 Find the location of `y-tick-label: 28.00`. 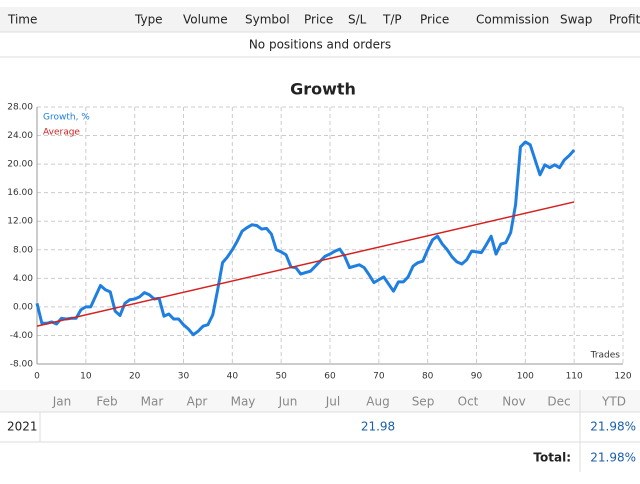

y-tick-label: 28.00 is located at coordinates (20, 108).